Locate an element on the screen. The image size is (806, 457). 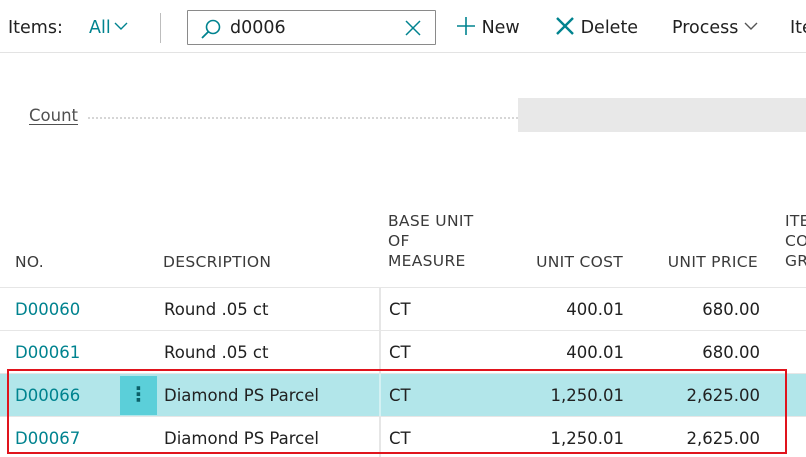
clear-icon is located at coordinates (413, 28).